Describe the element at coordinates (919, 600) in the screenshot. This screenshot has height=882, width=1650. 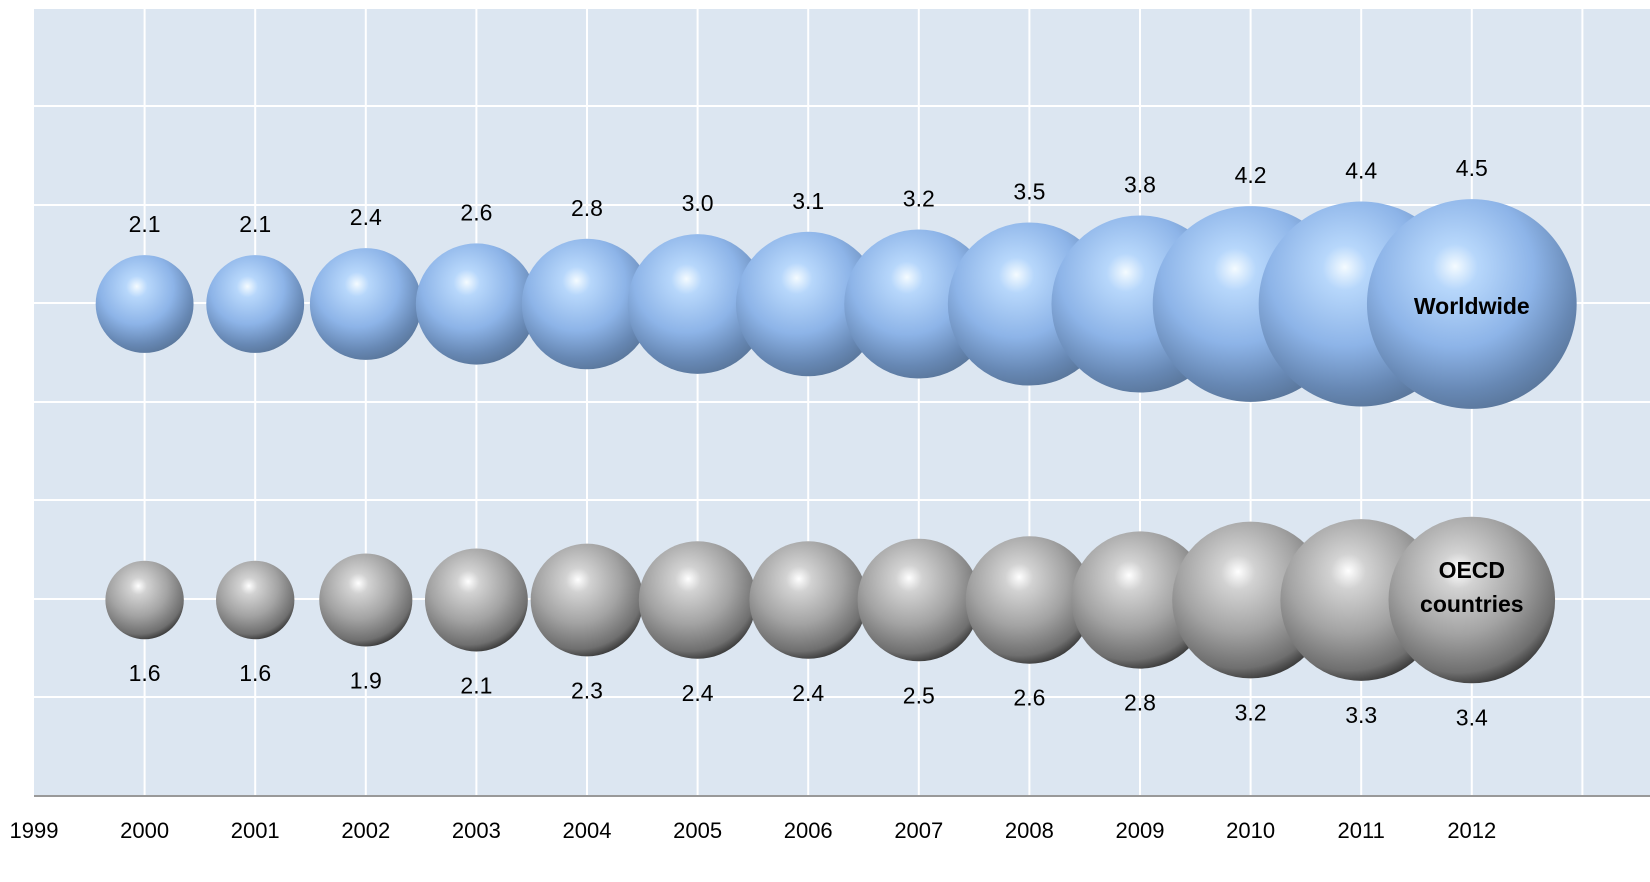
I see `bubble-oecd-countries-2007` at that location.